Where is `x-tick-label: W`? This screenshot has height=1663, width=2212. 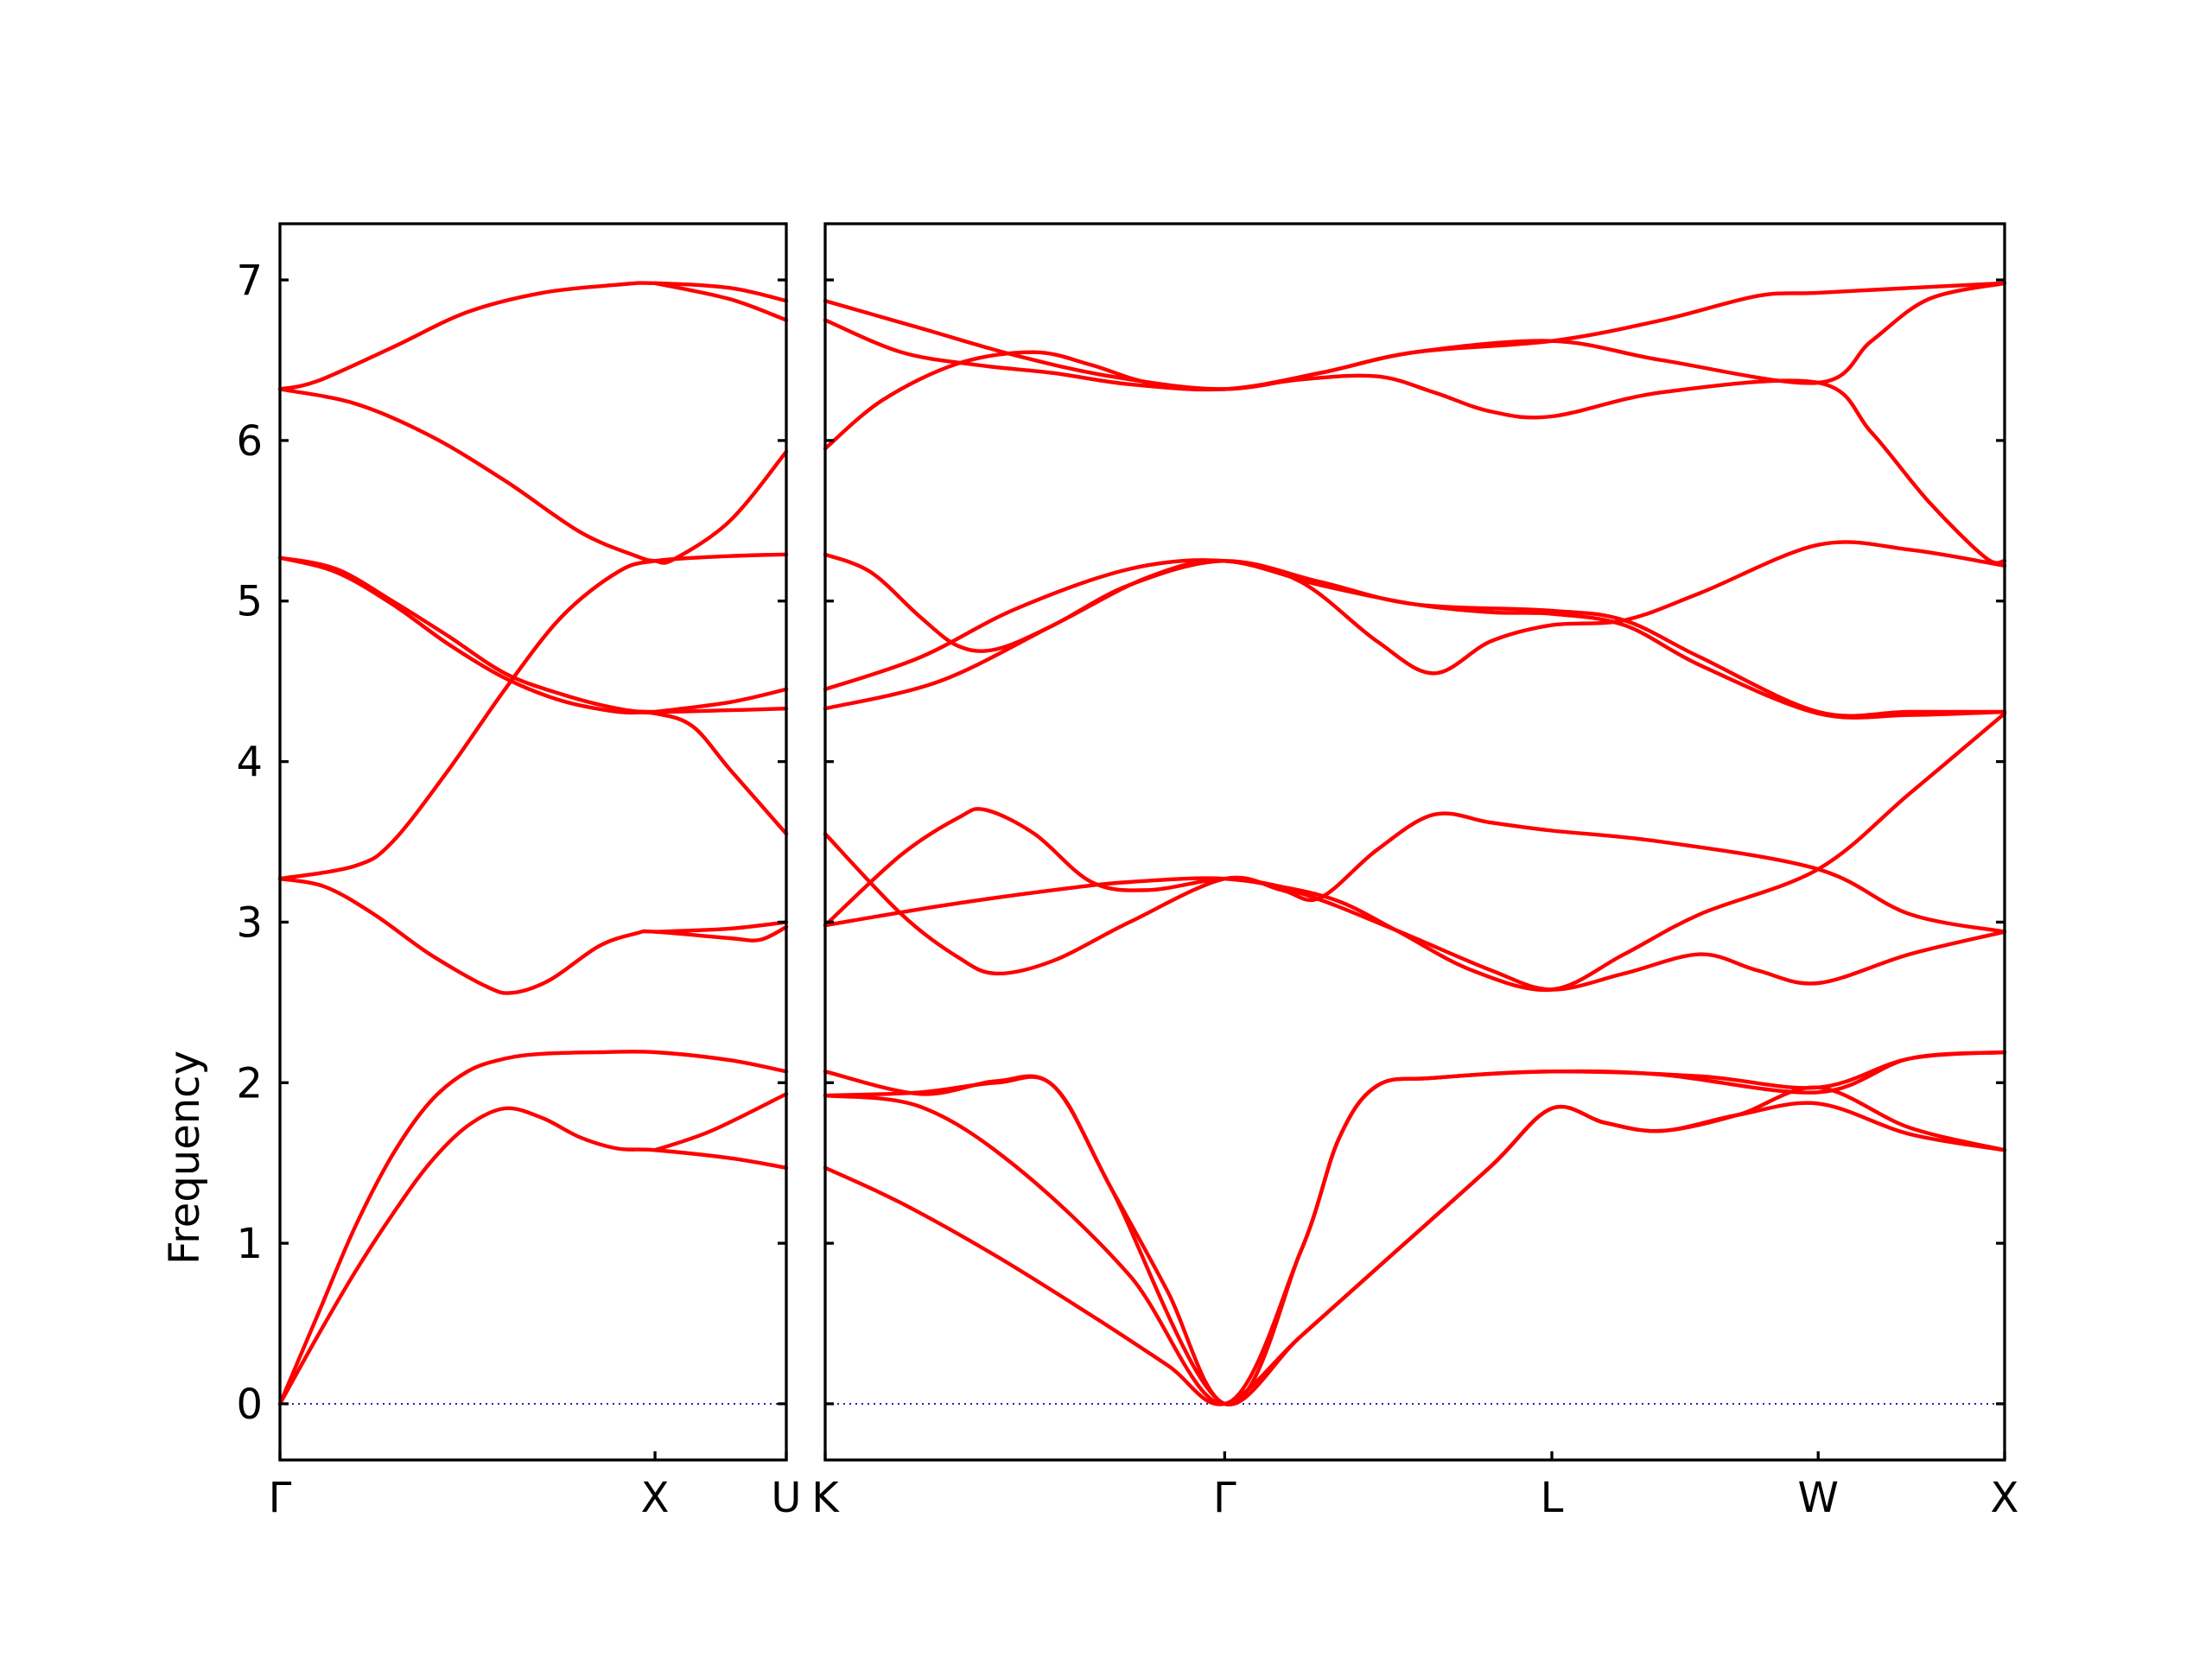 x-tick-label: W is located at coordinates (1819, 1498).